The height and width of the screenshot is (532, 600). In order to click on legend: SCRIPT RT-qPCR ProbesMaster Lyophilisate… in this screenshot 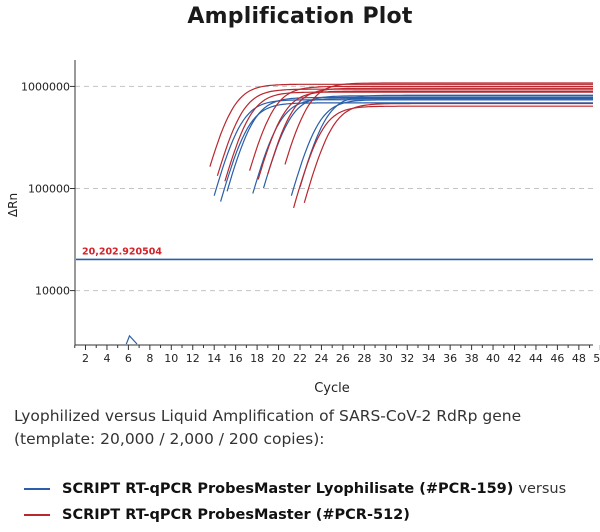, I will do `click(295, 502)`.